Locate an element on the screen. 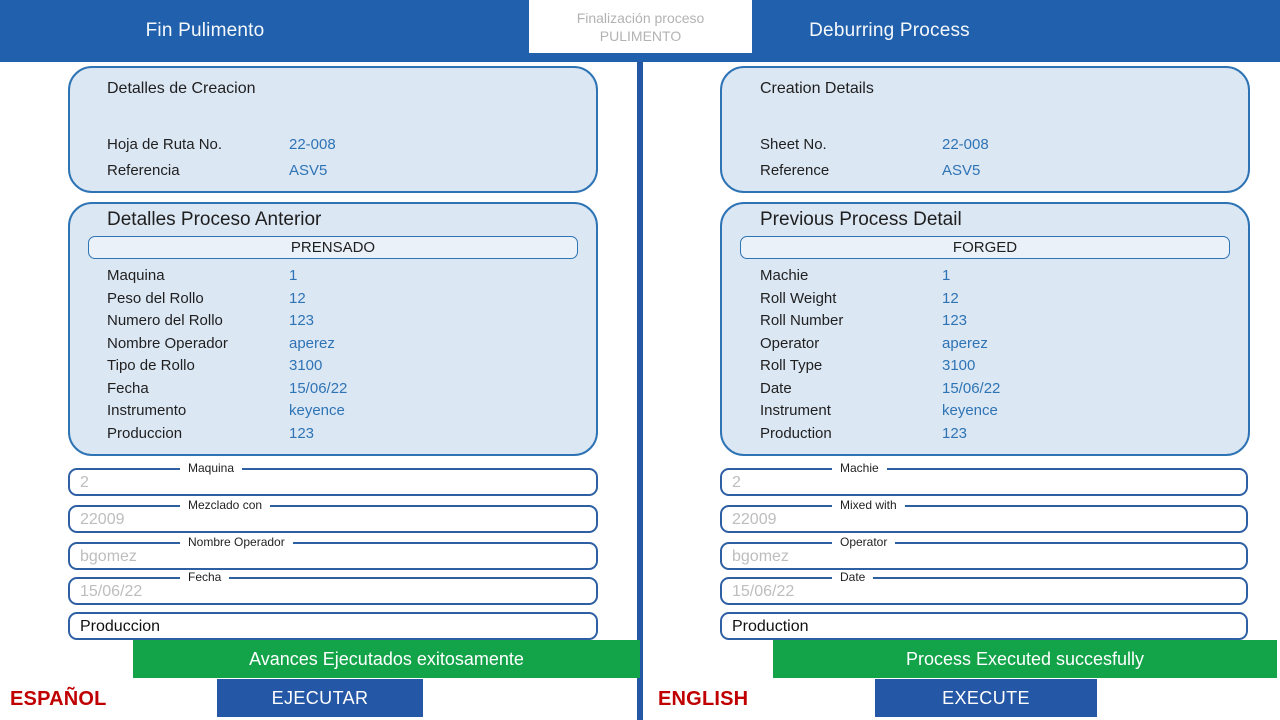 The width and height of the screenshot is (1280, 720). process-row: Roll Weight 12 is located at coordinates (1004, 299).